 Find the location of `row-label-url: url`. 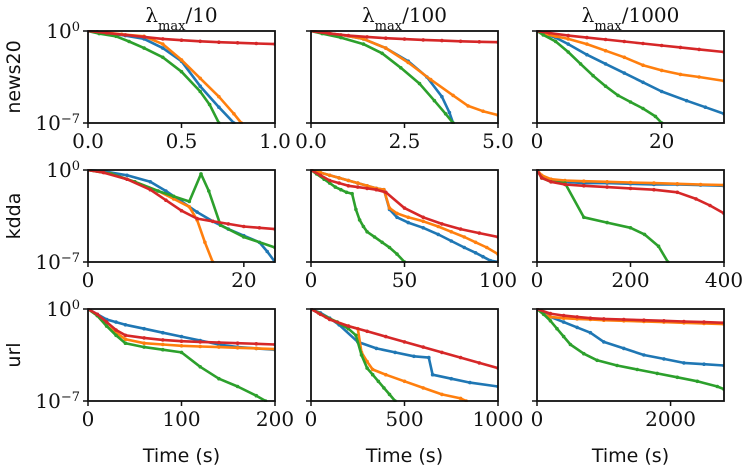

row-label-url: url is located at coordinates (14, 354).